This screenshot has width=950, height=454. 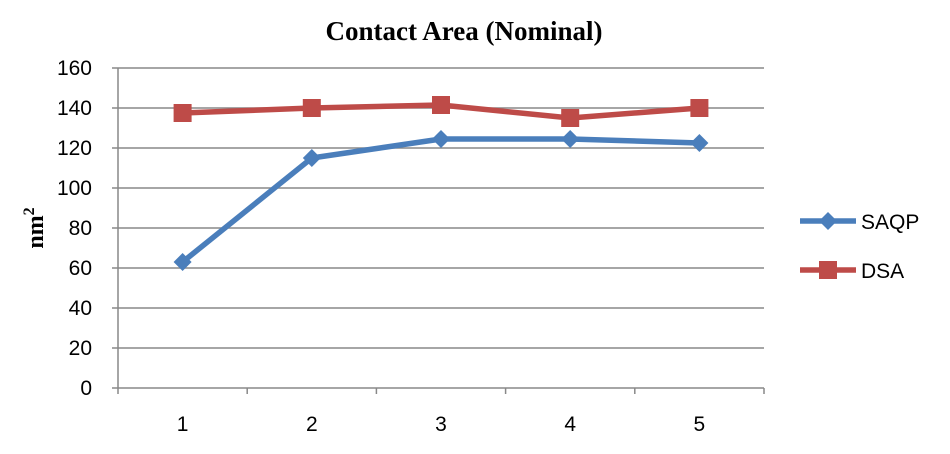 What do you see at coordinates (882, 271) in the screenshot?
I see `legend-label: DSA` at bounding box center [882, 271].